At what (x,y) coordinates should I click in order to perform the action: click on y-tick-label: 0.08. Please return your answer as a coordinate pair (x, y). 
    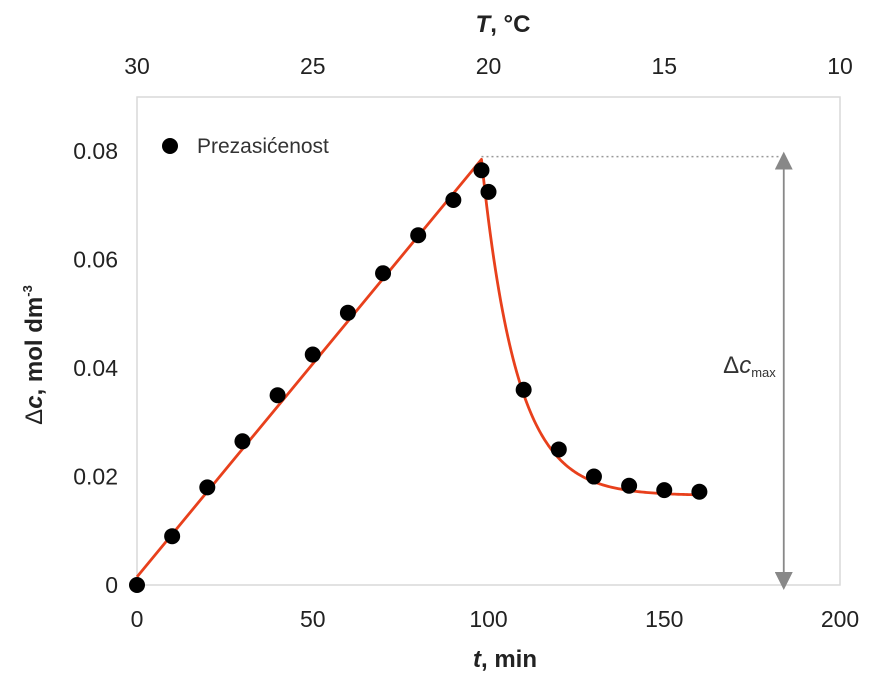
    Looking at the image, I should click on (95, 151).